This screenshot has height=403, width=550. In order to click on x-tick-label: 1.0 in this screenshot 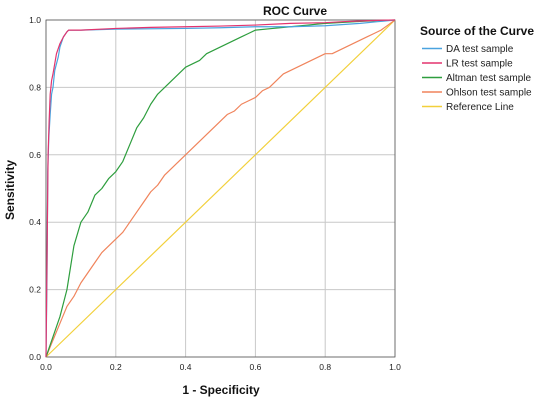, I will do `click(395, 367)`.